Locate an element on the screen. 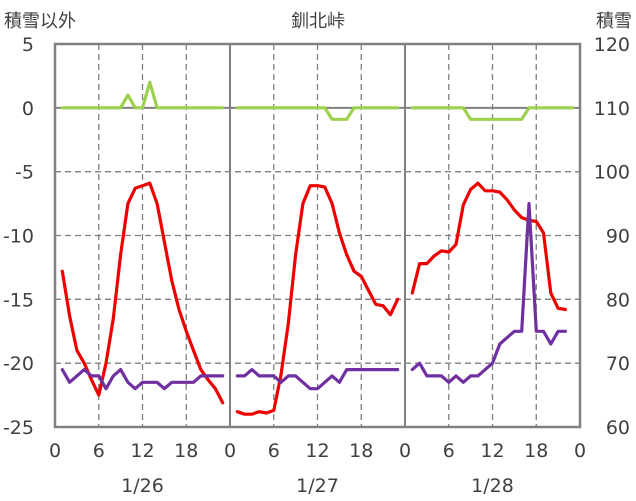 This screenshot has height=501, width=636. right-tick-label: 70 is located at coordinates (618, 364).